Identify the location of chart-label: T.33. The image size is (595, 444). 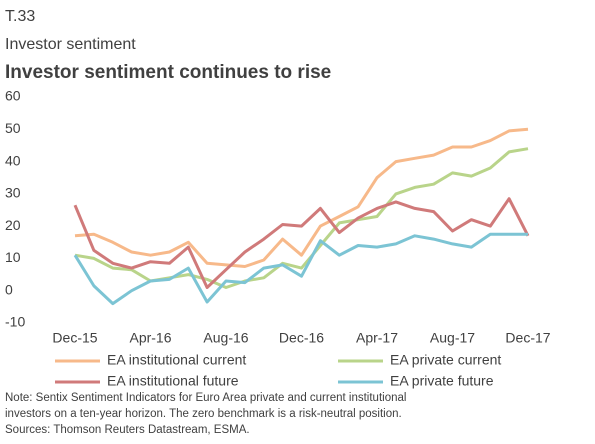
(20, 16).